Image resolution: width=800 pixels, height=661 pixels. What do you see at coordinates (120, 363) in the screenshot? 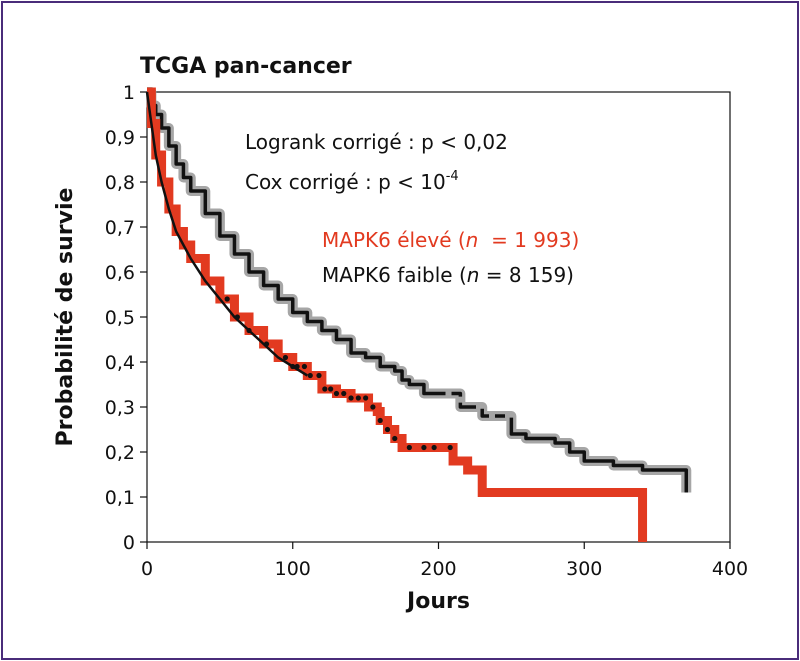
I see `y-tick-label: 0,4` at bounding box center [120, 363].